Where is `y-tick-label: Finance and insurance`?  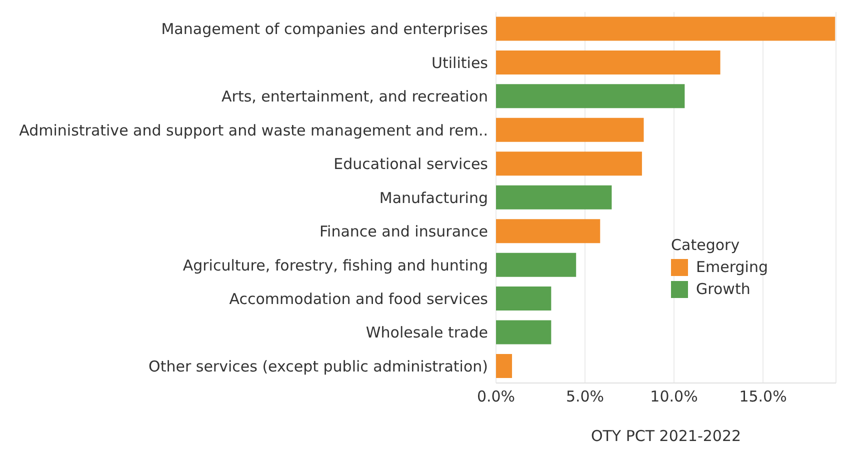 y-tick-label: Finance and insurance is located at coordinates (404, 231).